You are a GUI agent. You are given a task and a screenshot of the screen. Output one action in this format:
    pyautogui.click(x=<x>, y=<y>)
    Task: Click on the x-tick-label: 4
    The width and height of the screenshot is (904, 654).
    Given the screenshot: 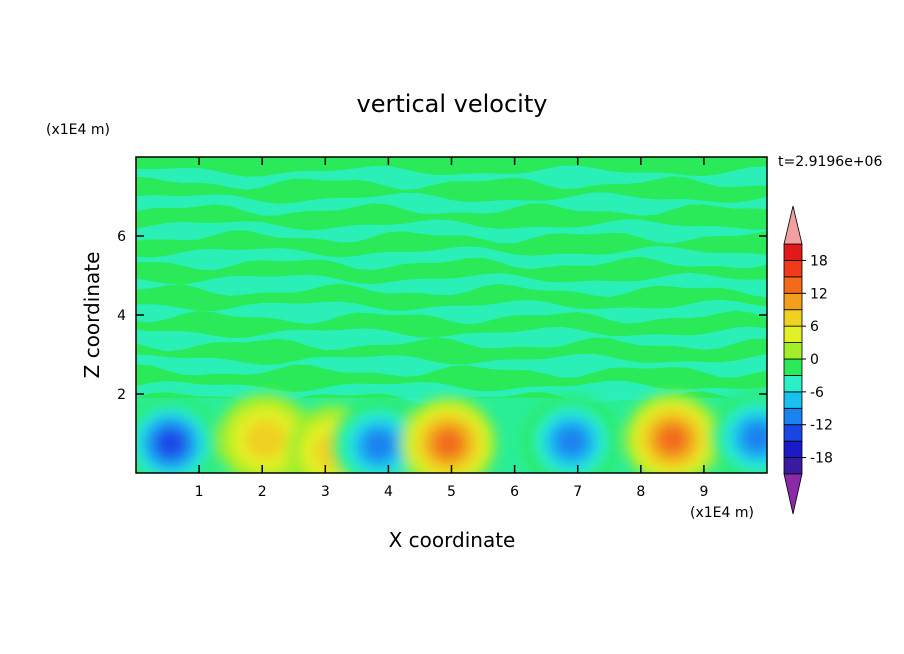 What is the action you would take?
    pyautogui.click(x=388, y=492)
    